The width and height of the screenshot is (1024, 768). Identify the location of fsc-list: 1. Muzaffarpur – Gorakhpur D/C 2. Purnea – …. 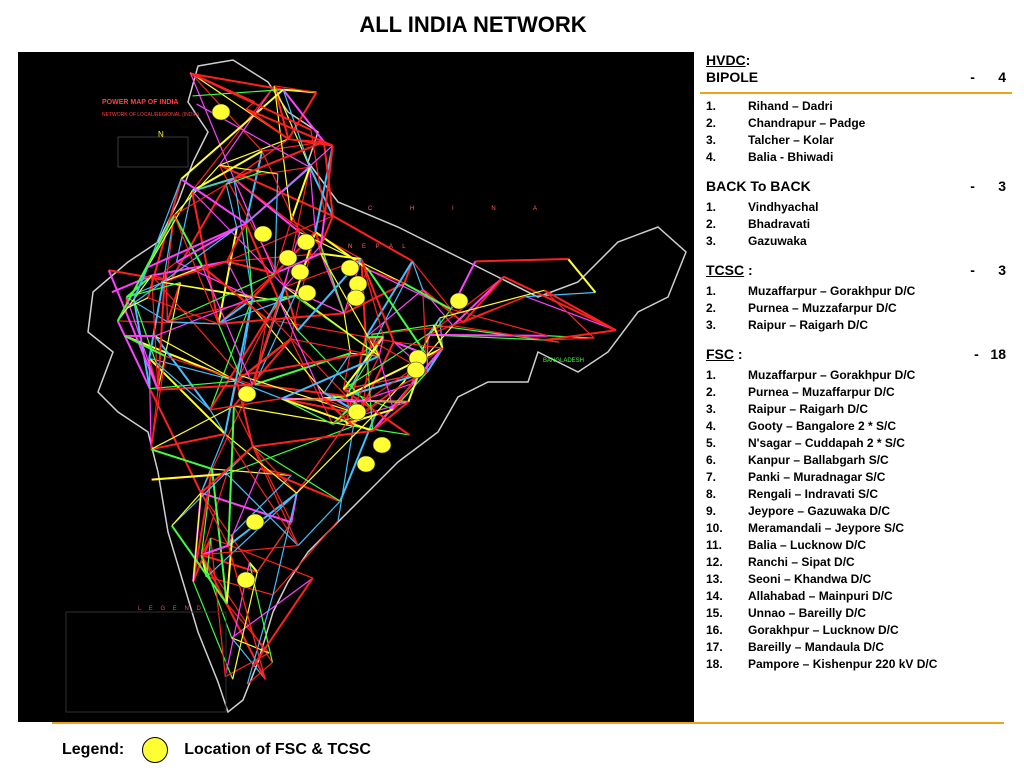
(856, 520).